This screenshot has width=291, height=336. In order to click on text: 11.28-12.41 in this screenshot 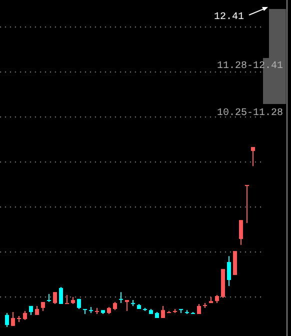, I will do `click(249, 66)`.